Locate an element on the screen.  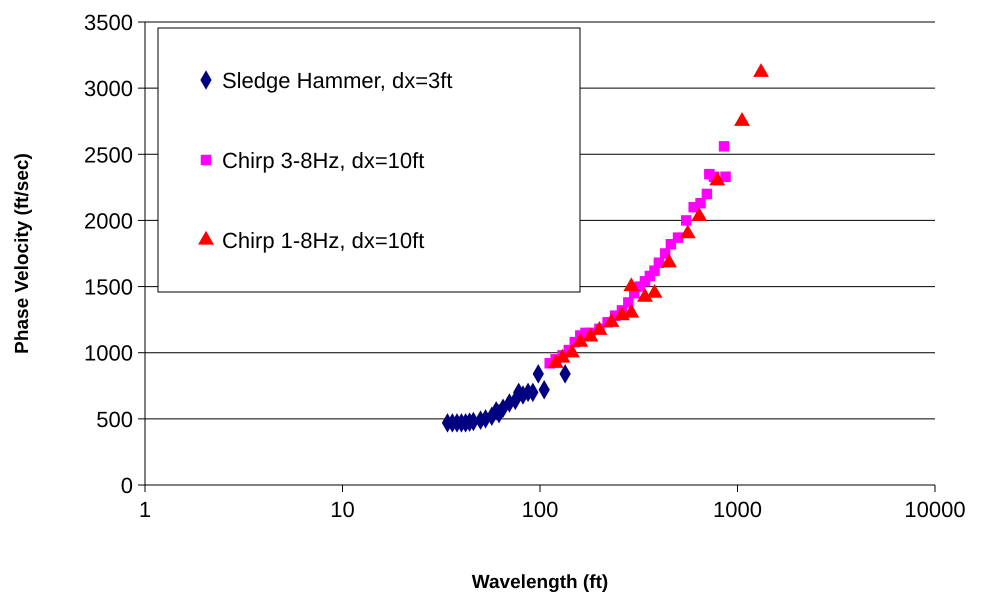
x-tick-label: 10000 is located at coordinates (935, 509).